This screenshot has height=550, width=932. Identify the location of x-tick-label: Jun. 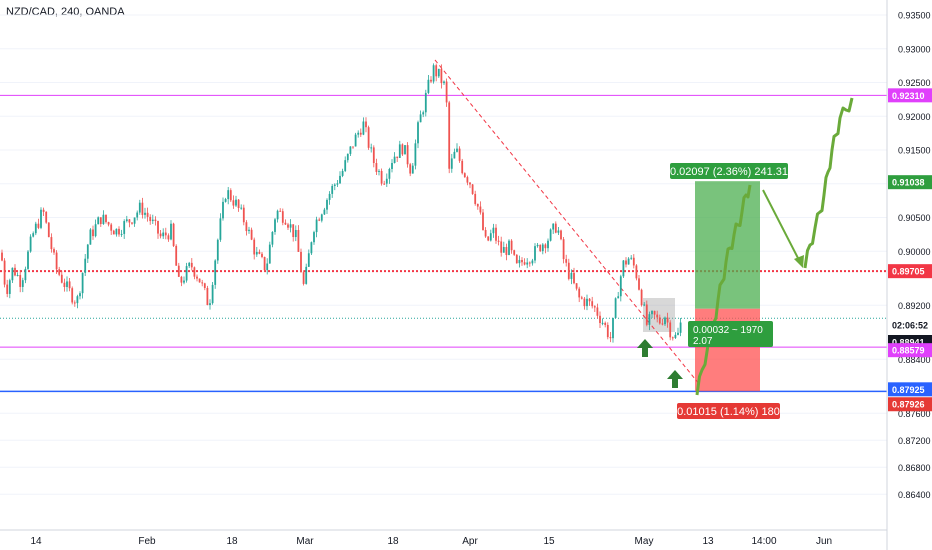
(824, 541).